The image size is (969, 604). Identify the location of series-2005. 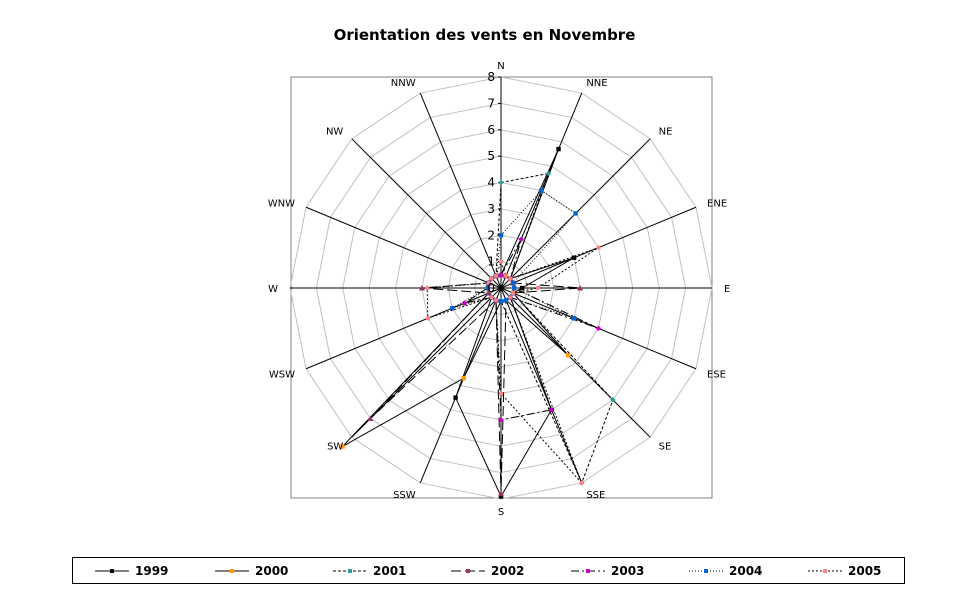
(512, 365).